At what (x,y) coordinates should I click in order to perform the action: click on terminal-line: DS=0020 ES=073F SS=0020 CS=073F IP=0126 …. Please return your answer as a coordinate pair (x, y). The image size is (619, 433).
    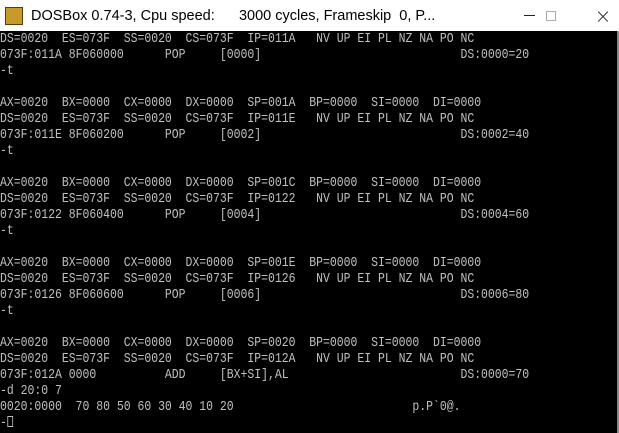
    Looking at the image, I should click on (309, 279).